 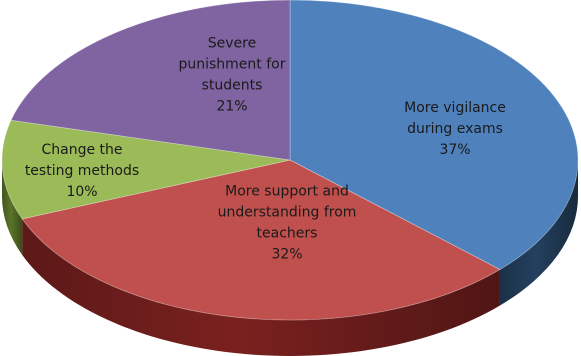 I want to click on slice-value-label: 37%, so click(x=454, y=150).